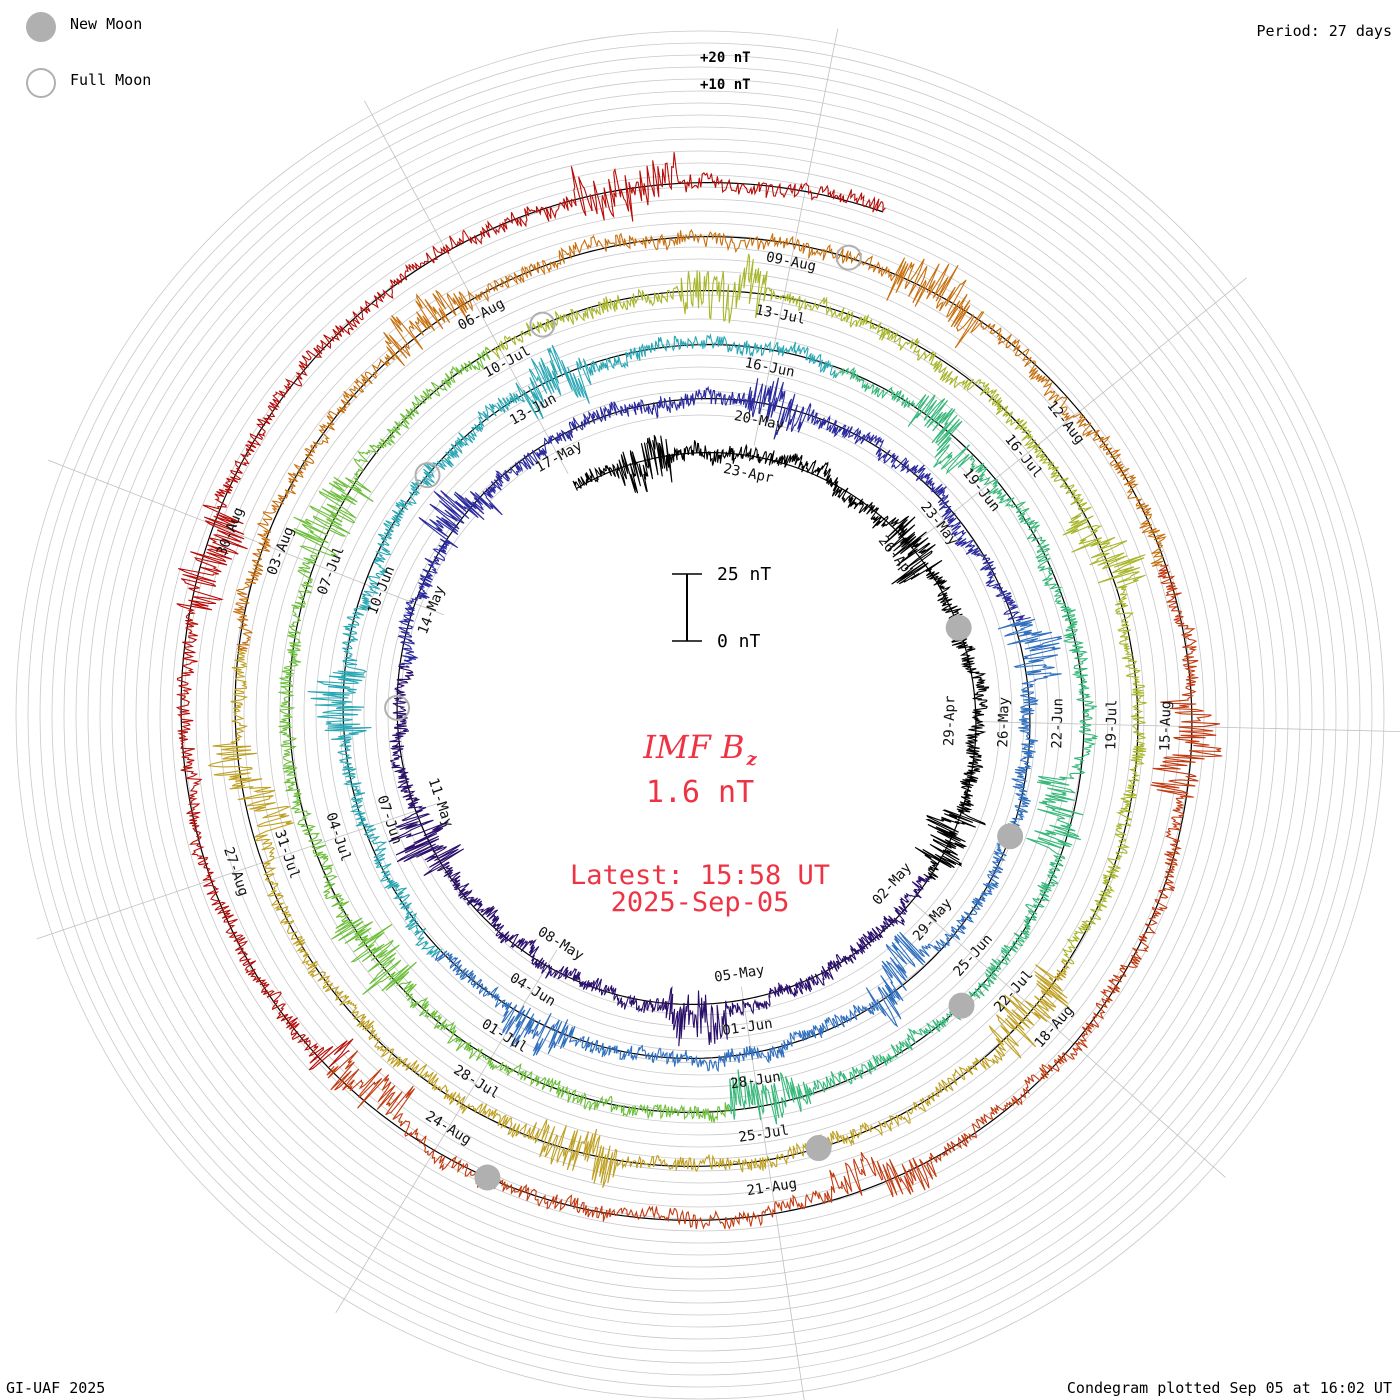 The width and height of the screenshot is (1400, 1400). What do you see at coordinates (769, 368) in the screenshot?
I see `date-label: 16-Jun` at bounding box center [769, 368].